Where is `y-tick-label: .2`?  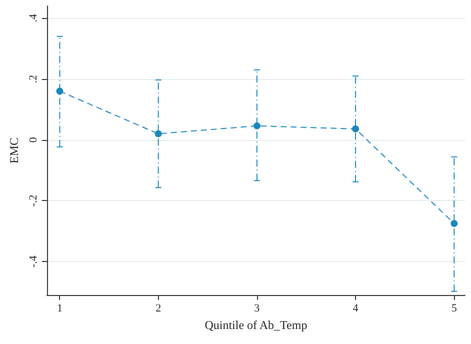
y-tick-label: .2 is located at coordinates (33, 79).